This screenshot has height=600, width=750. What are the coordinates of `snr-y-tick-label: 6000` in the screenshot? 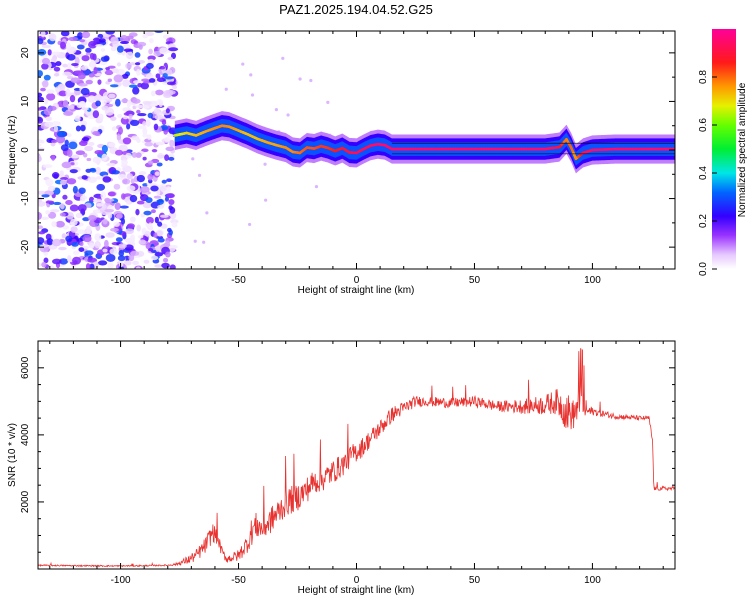 It's located at (25, 367).